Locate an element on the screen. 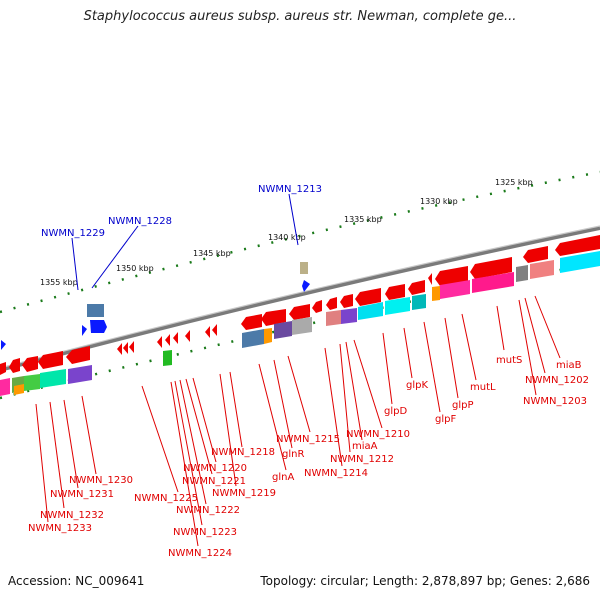  gene-label: miaB is located at coordinates (569, 365).